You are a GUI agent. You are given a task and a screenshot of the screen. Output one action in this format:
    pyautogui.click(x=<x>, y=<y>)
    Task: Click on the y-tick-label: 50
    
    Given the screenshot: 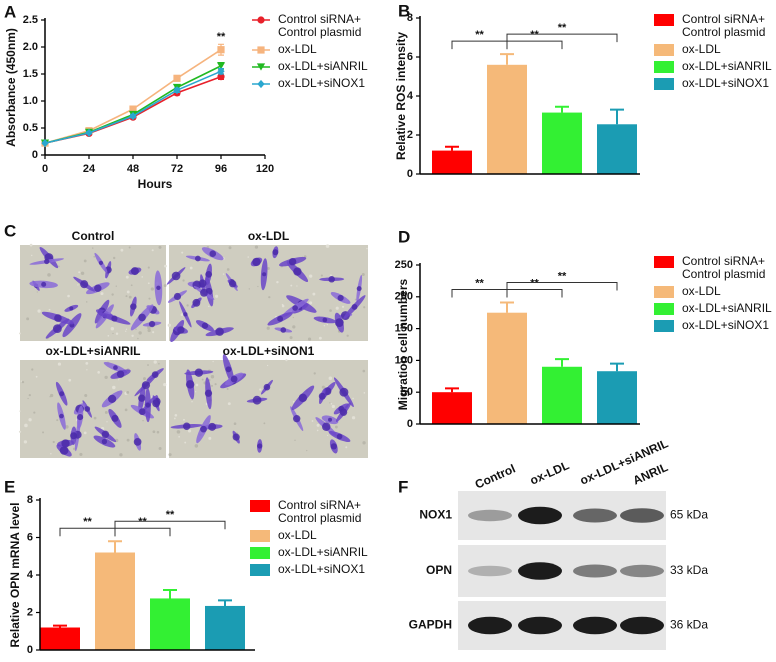 What is the action you would take?
    pyautogui.click(x=407, y=392)
    